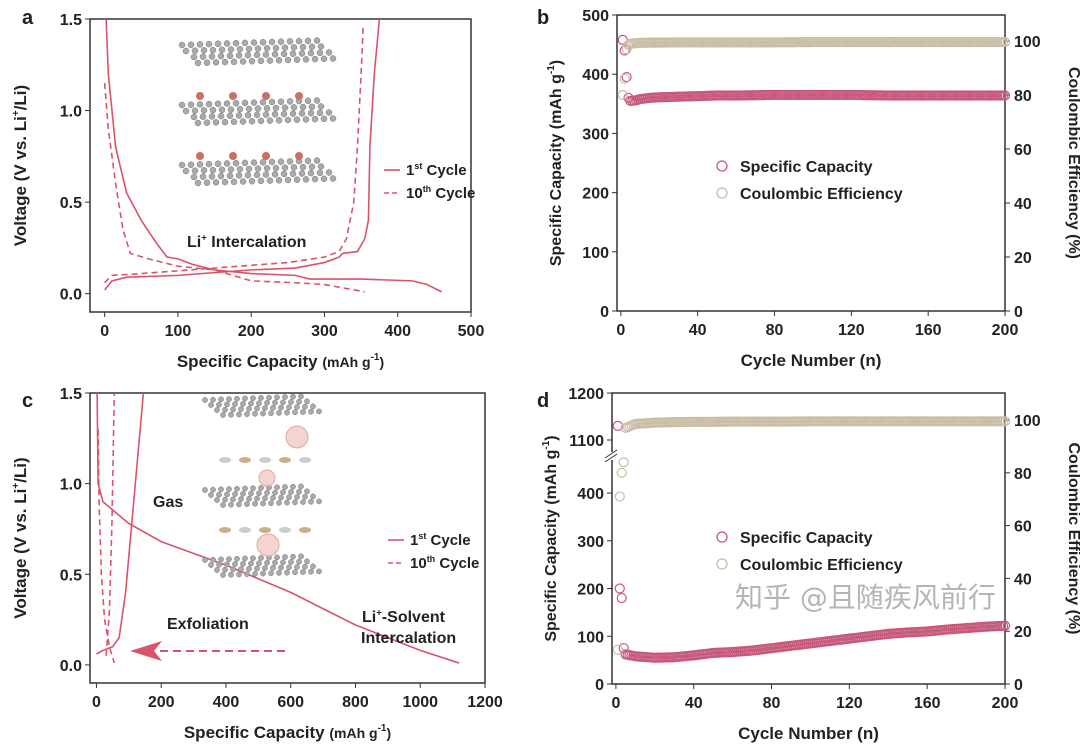 This screenshot has height=756, width=1080. I want to click on x-tick-label: 600, so click(290, 702).